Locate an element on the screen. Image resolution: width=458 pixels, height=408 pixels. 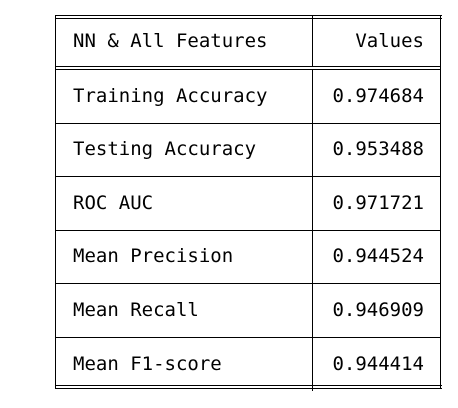
metric-label: ROC AUC is located at coordinates (184, 203).